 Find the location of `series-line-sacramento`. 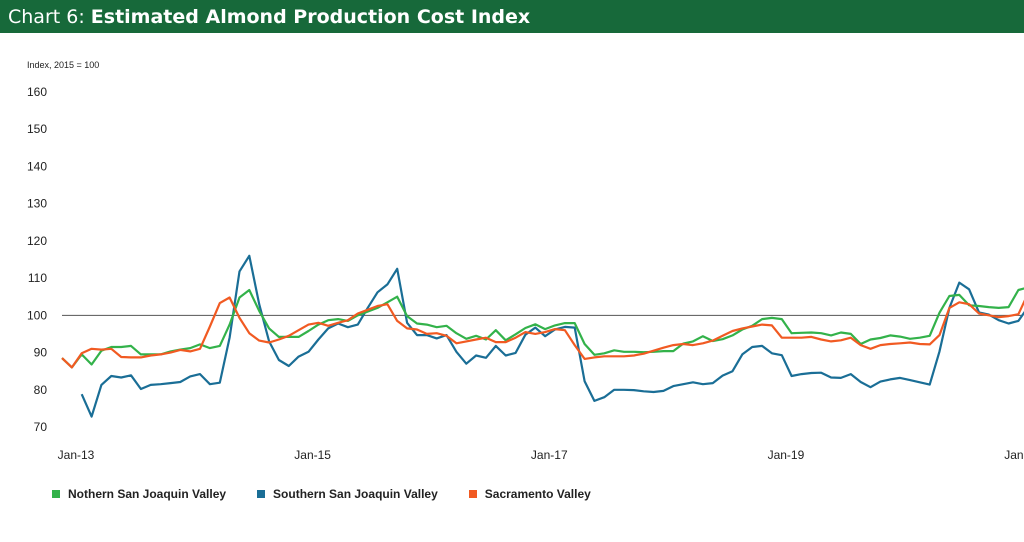

series-line-sacramento is located at coordinates (542, 332).